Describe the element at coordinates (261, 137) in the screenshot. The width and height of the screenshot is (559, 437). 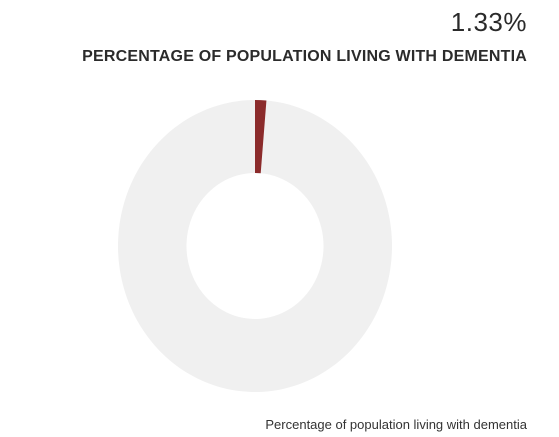
I see `donut-slice-dementia` at that location.